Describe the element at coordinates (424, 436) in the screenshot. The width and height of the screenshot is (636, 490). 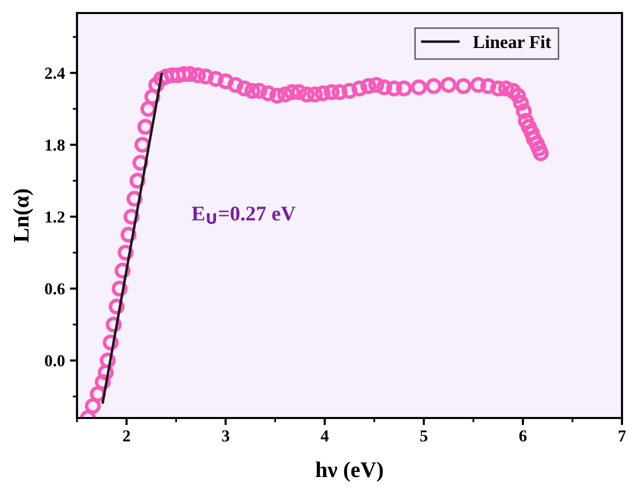
I see `x-tick-label: 5` at that location.